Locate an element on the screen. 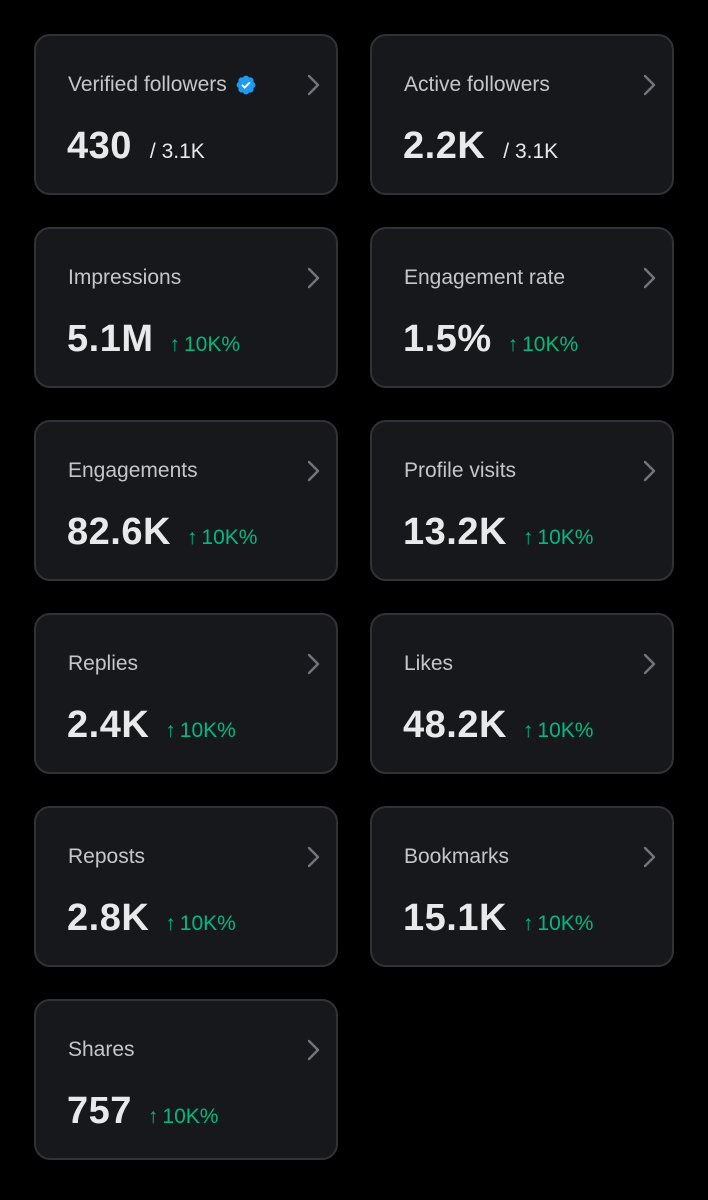 This screenshot has height=1200, width=708. card-label: Bookmarks is located at coordinates (457, 856).